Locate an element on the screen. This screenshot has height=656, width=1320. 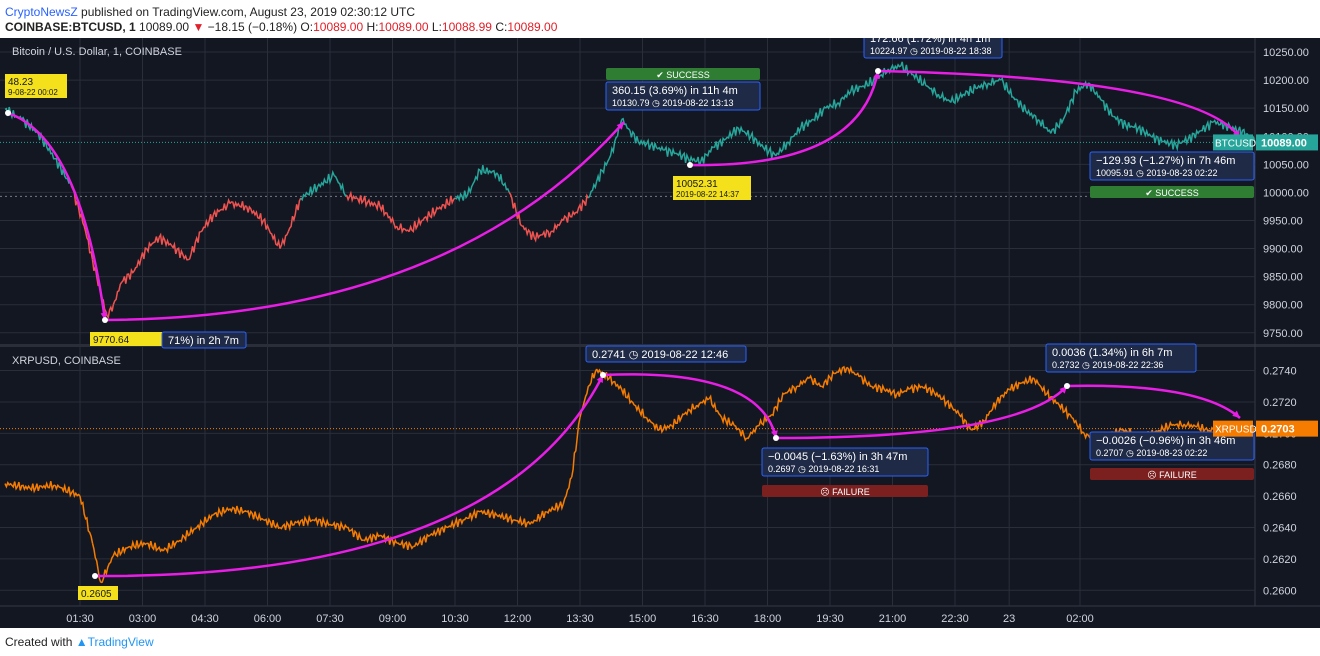
x-tick-label: 01:30 is located at coordinates (80, 619).